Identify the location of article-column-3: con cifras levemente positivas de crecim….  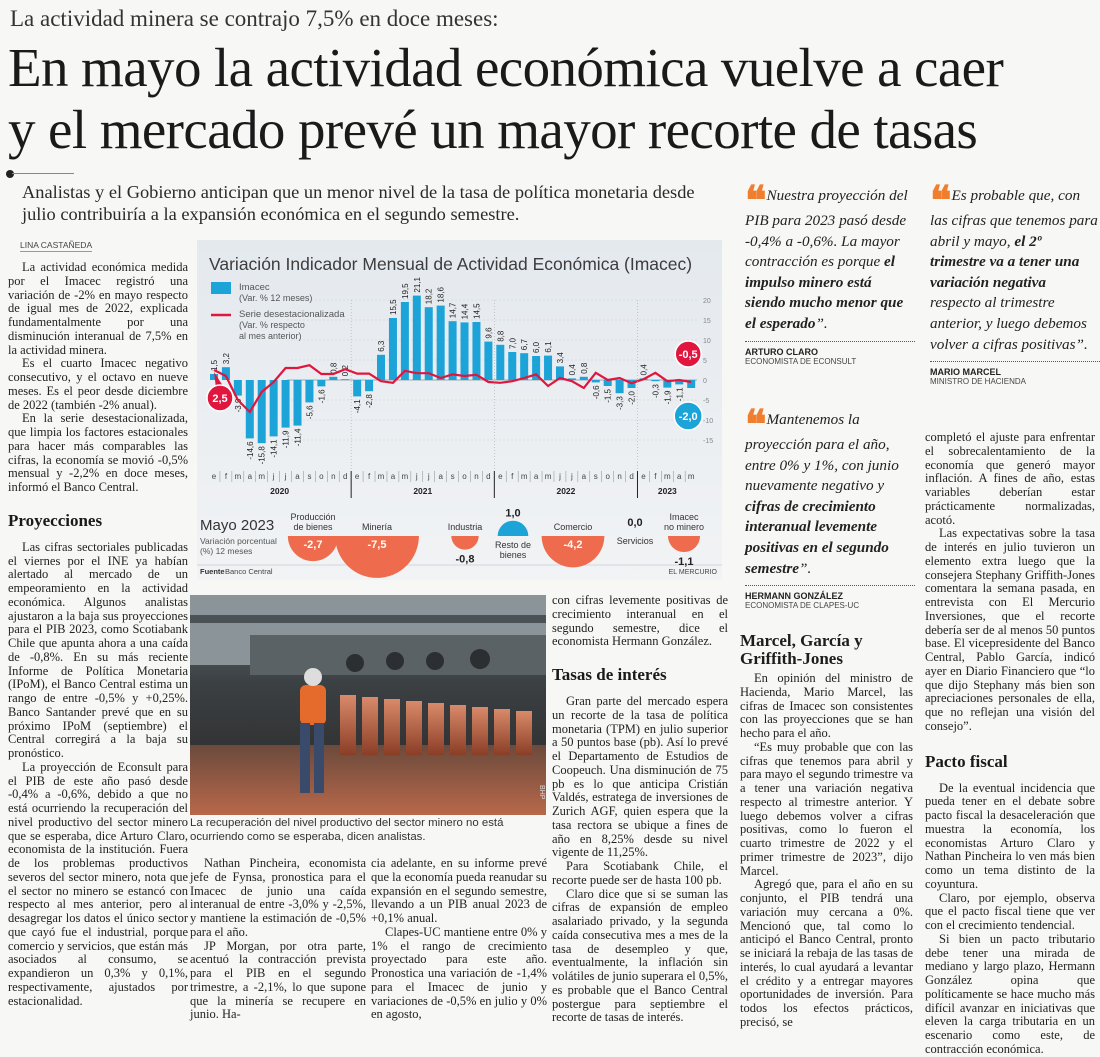
(640, 809).